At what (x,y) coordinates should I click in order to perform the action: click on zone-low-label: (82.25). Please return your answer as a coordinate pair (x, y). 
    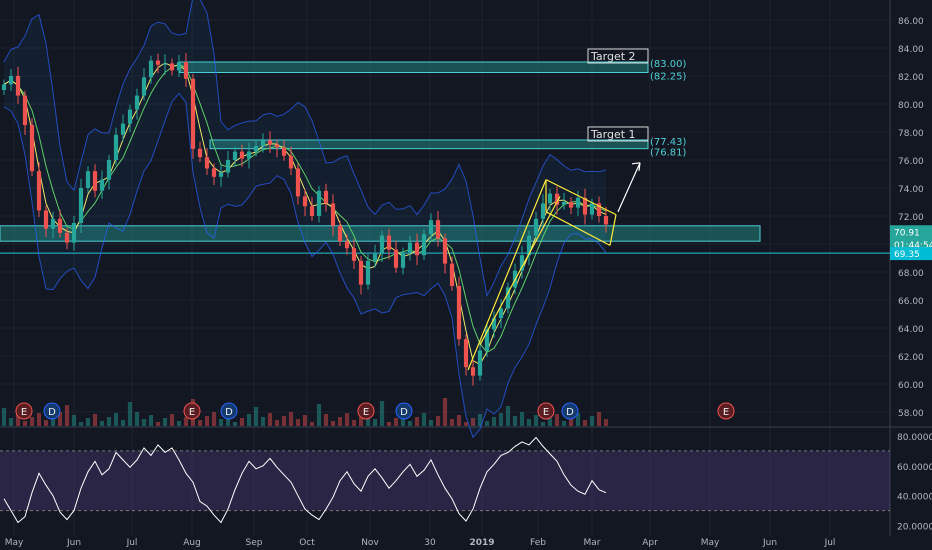
    Looking at the image, I should click on (668, 77).